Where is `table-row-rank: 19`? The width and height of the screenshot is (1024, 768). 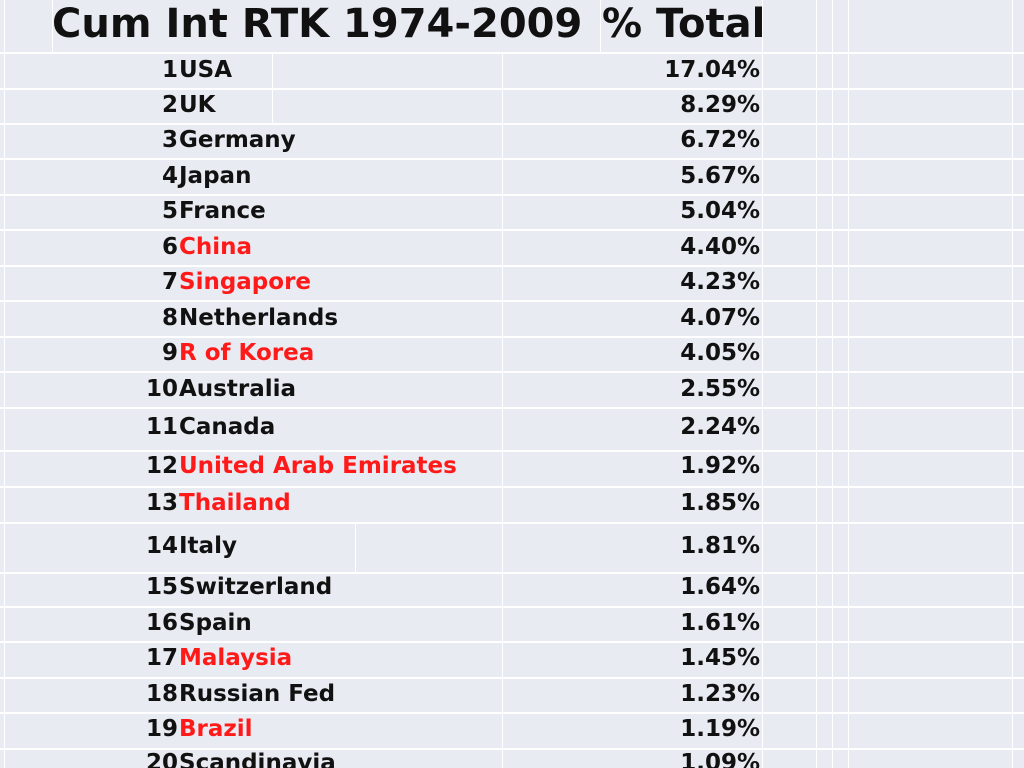 table-row-rank: 19 is located at coordinates (161, 729).